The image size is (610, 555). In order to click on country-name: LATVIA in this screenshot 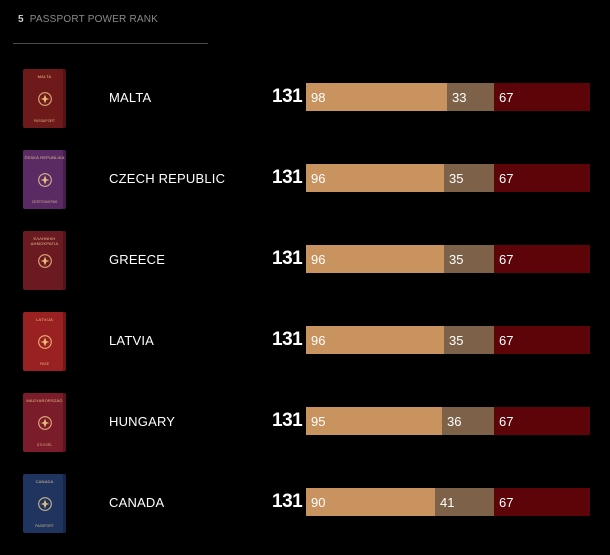, I will do `click(132, 340)`.